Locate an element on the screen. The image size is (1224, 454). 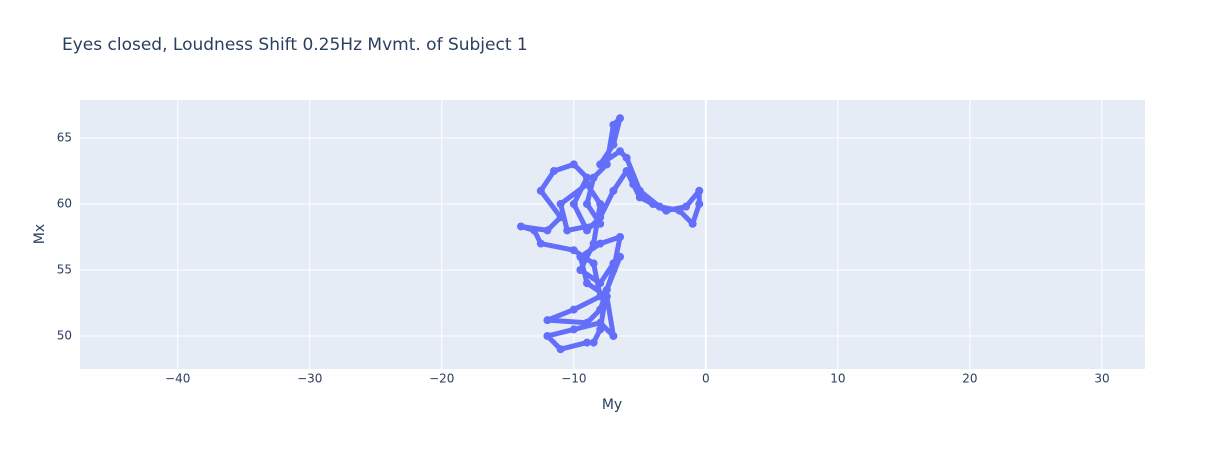
y-tick-label: 55 is located at coordinates (64, 270).